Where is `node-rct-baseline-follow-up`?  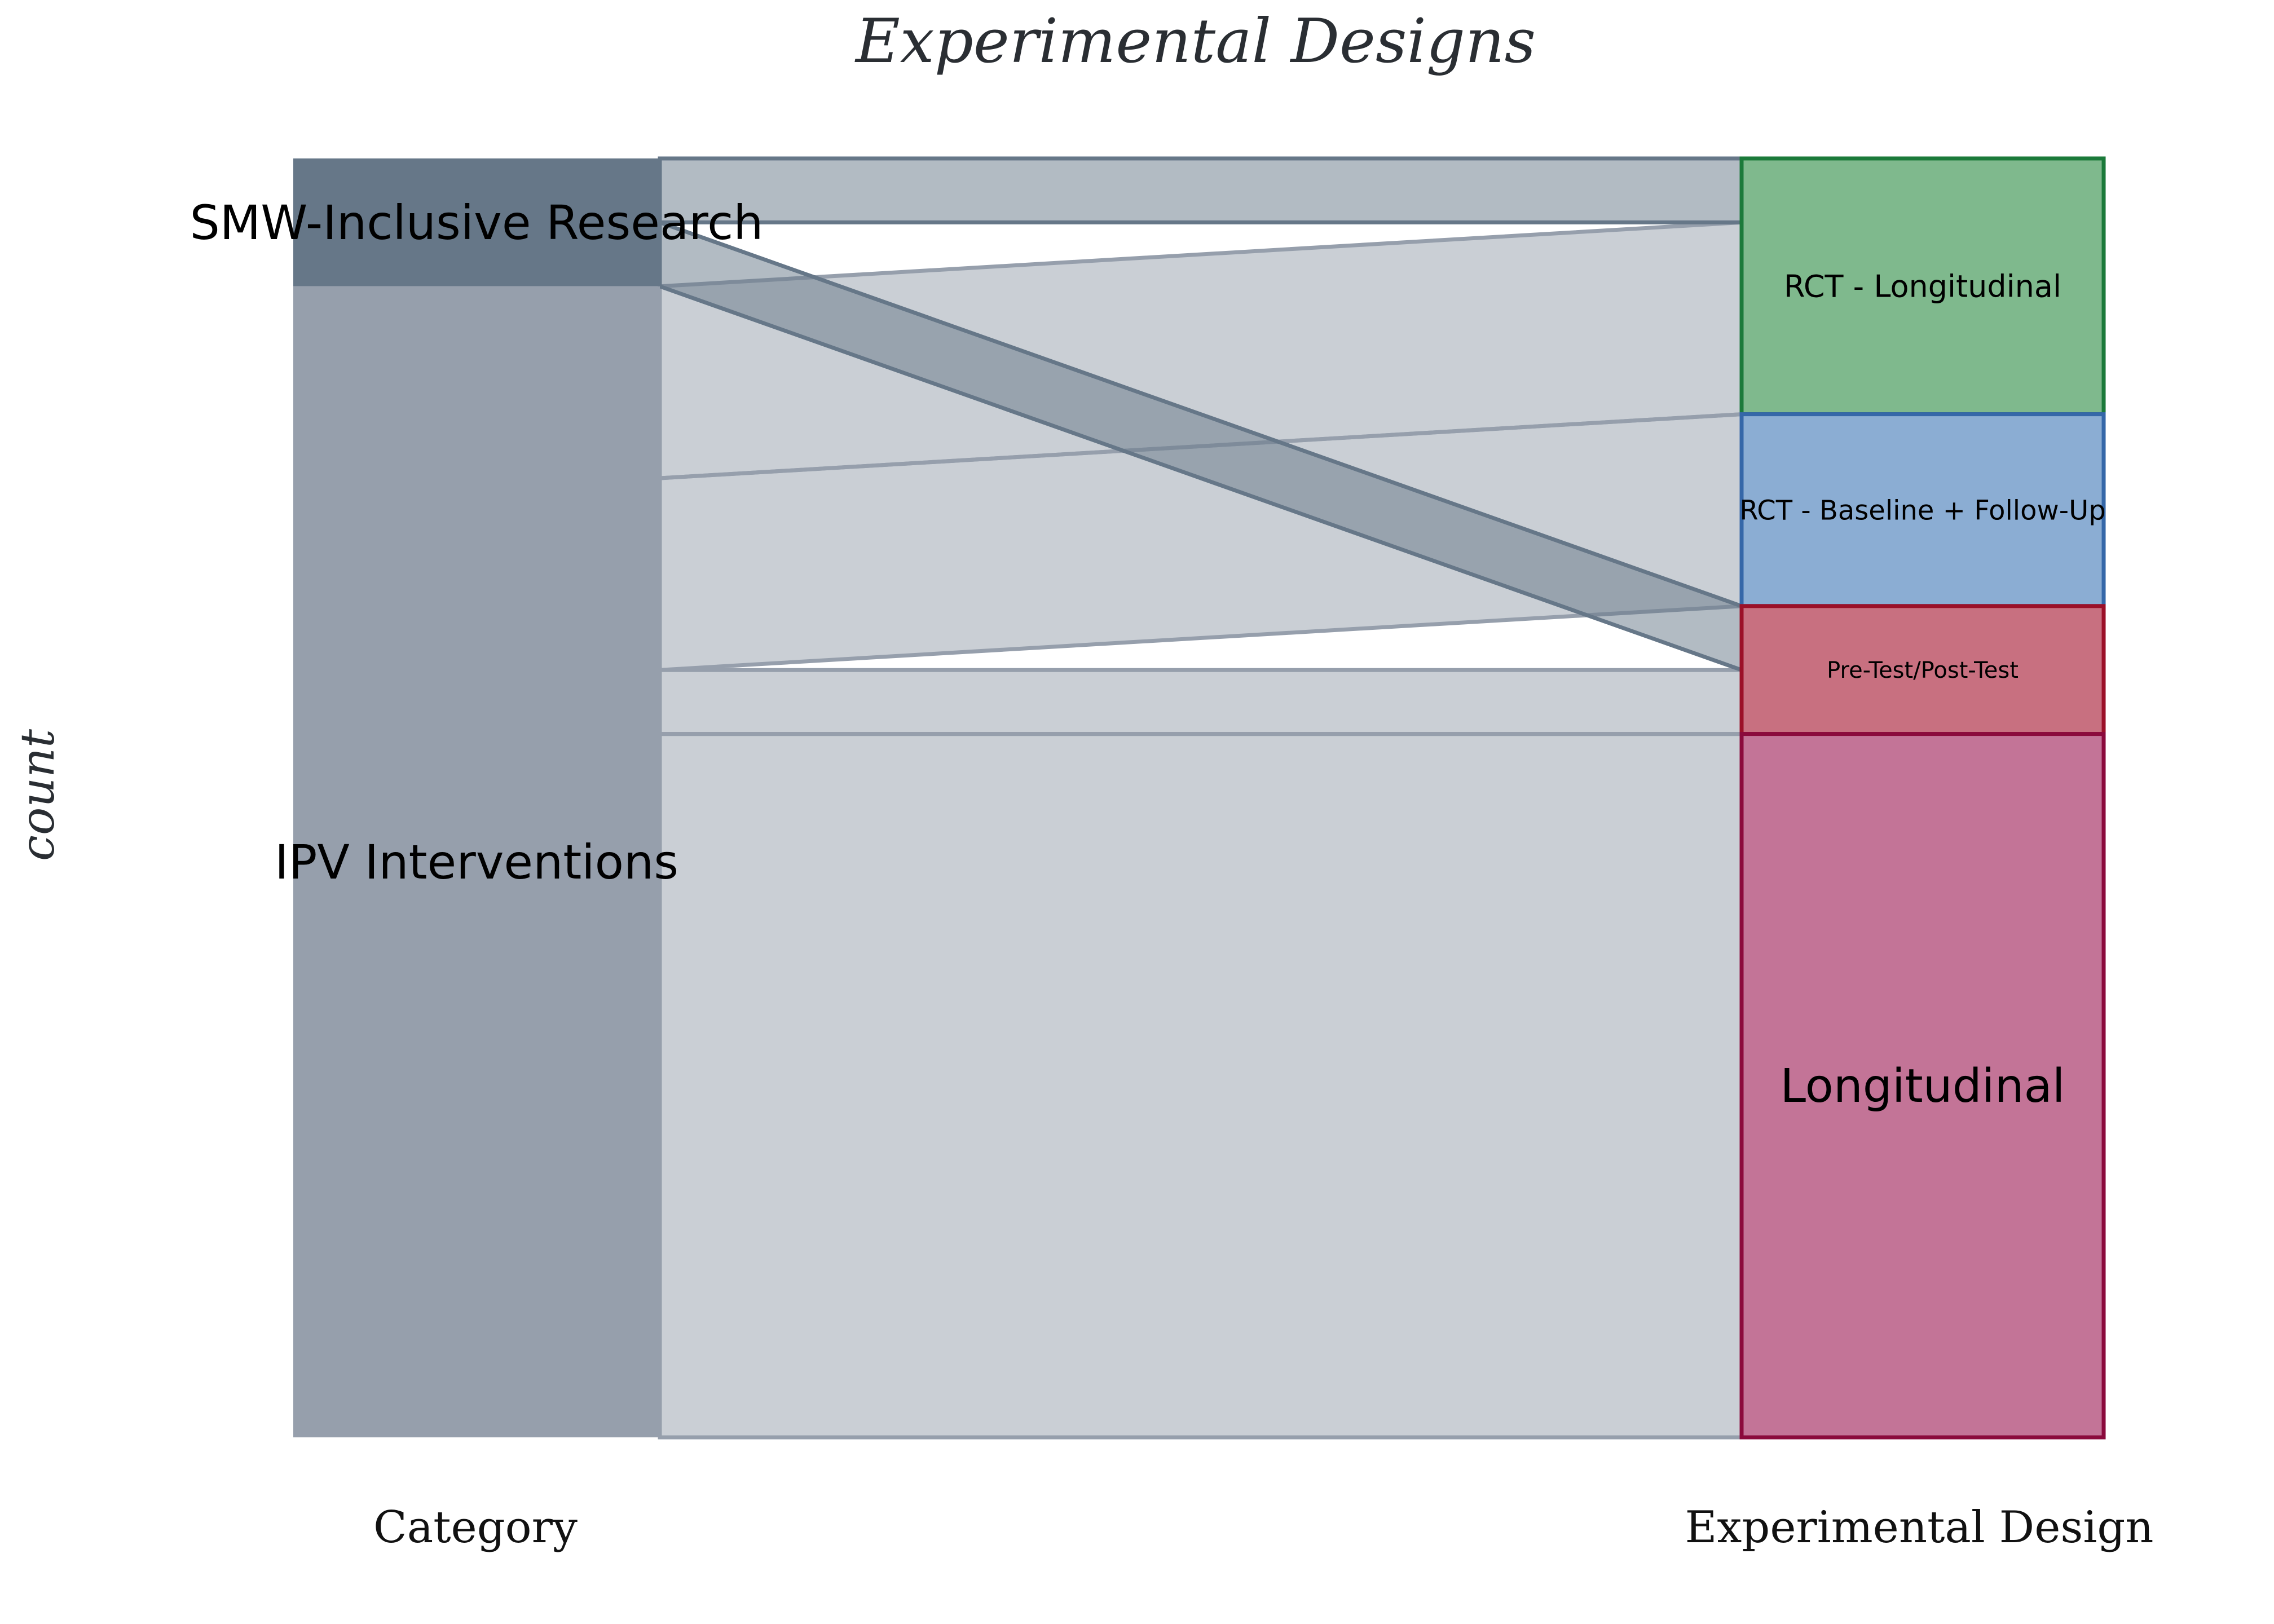
node-rct-baseline-follow-up is located at coordinates (1922, 510).